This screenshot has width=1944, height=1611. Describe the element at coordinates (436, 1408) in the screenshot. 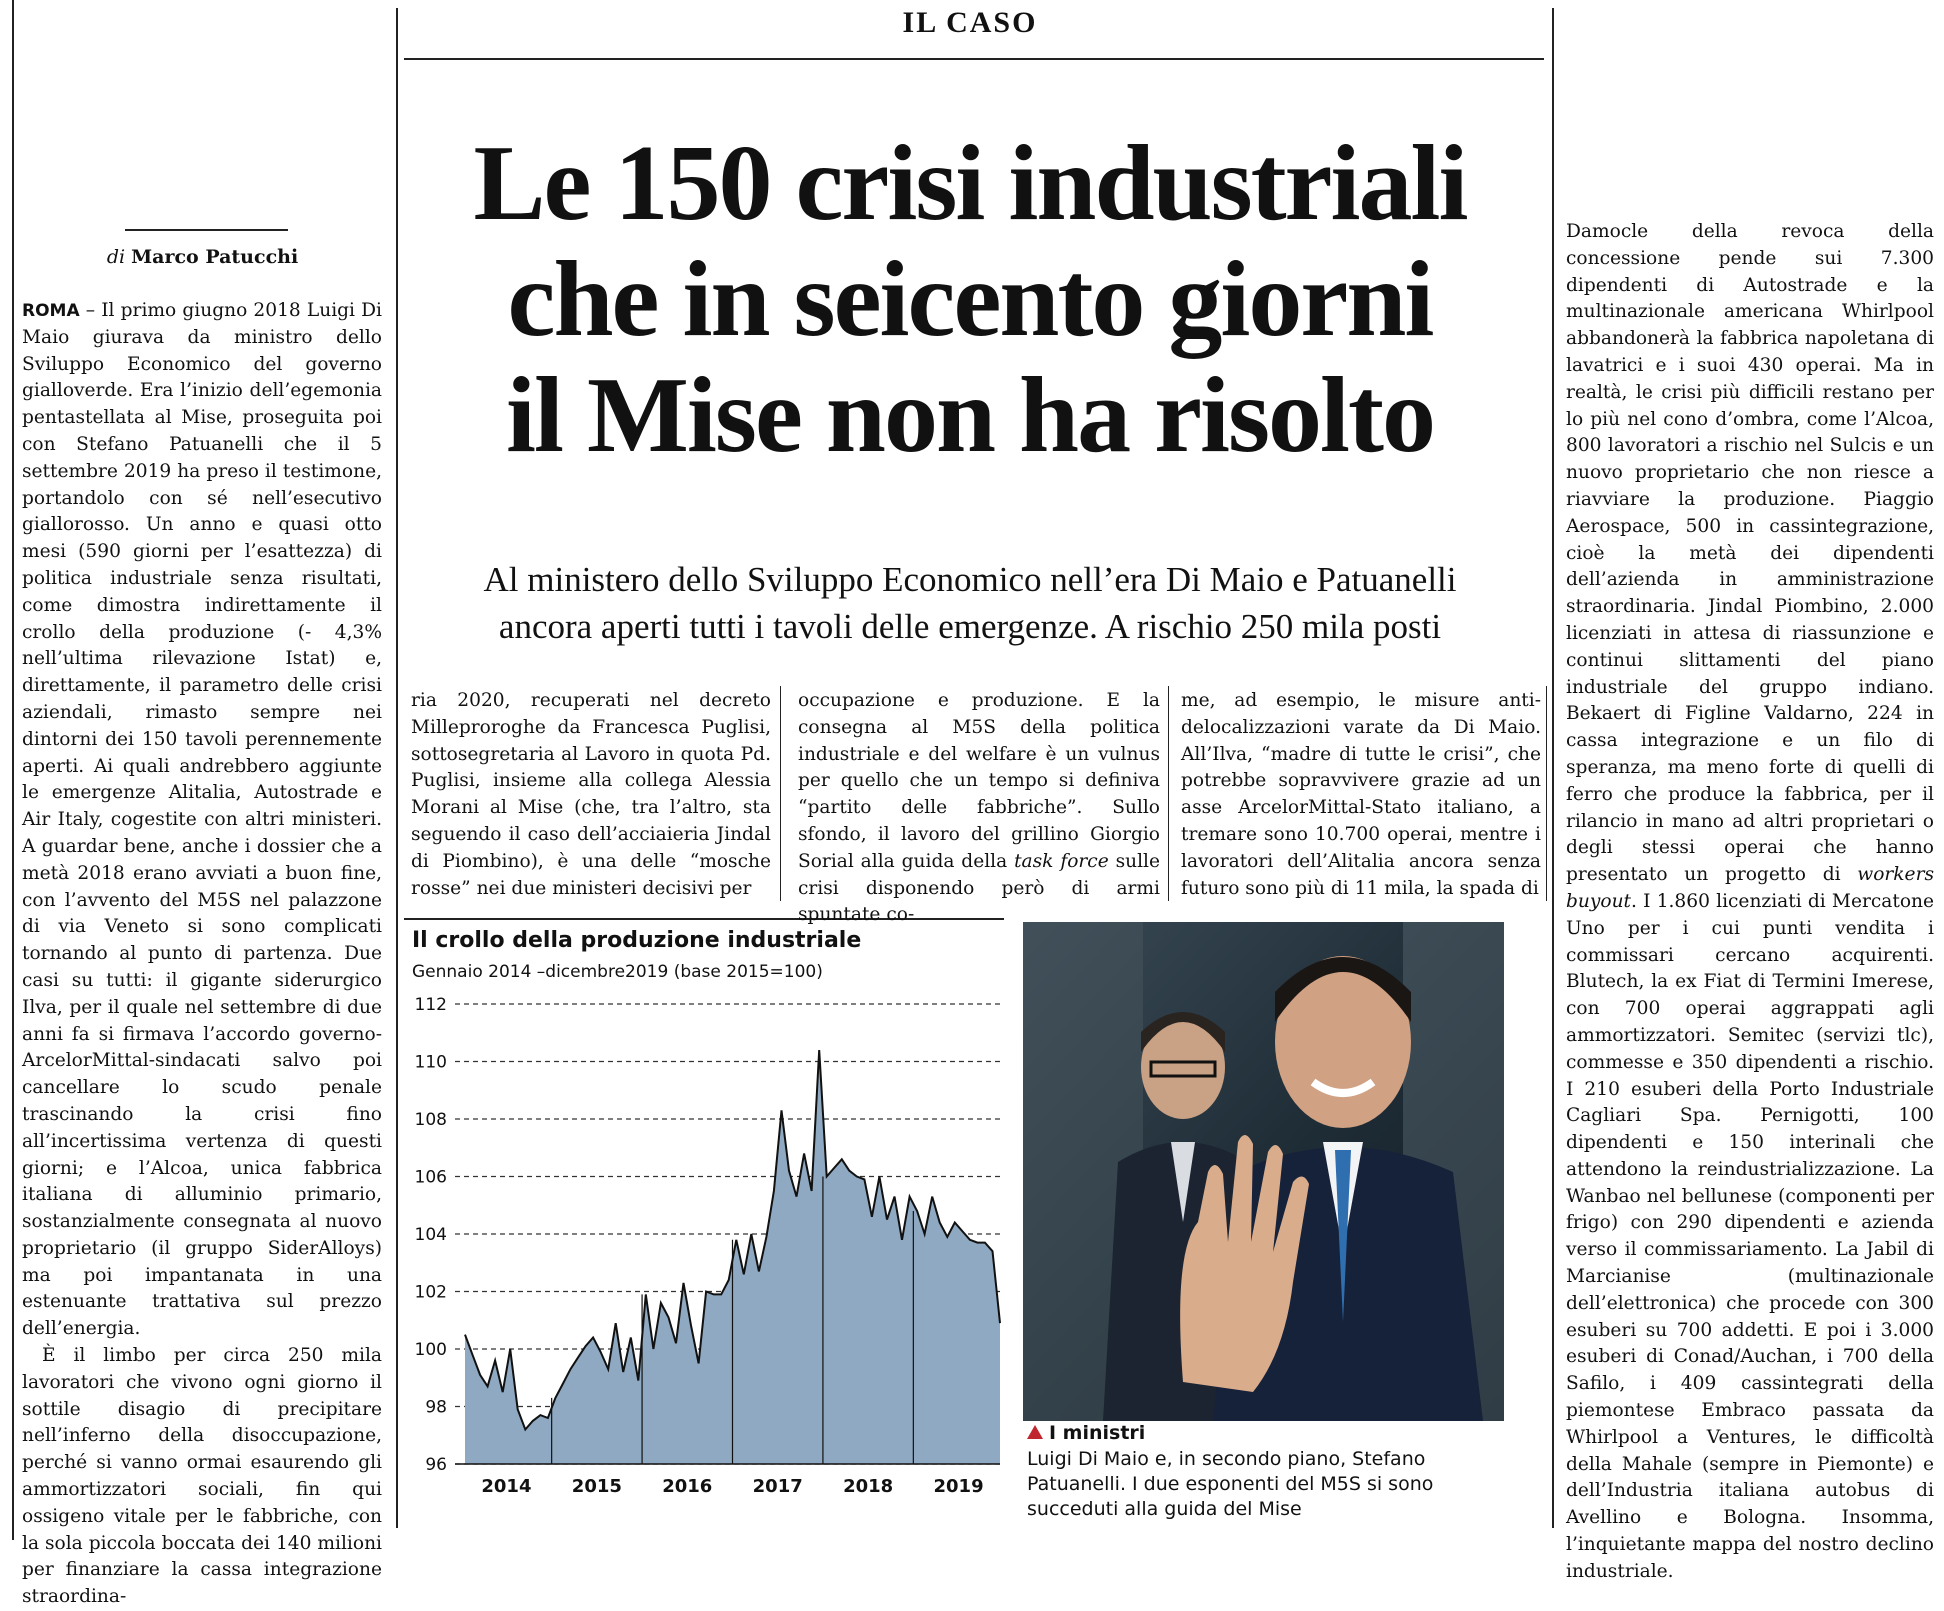

I see `y-tick-label: 98` at that location.